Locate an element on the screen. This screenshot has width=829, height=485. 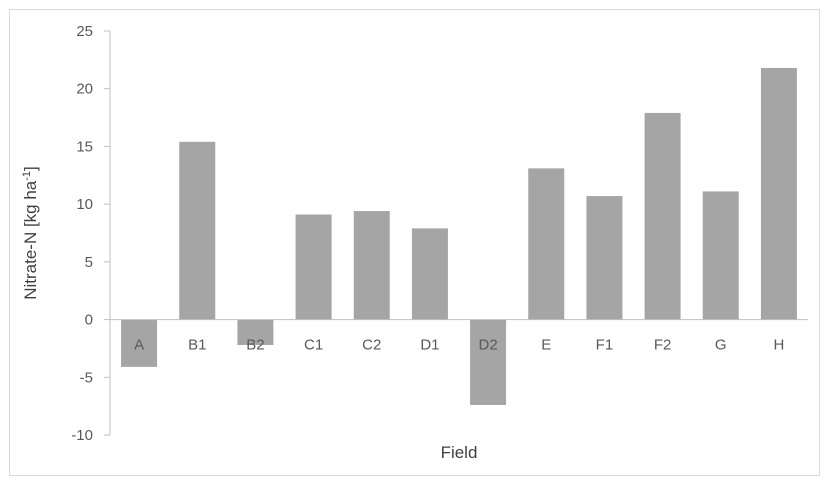
bar-h is located at coordinates (778, 193).